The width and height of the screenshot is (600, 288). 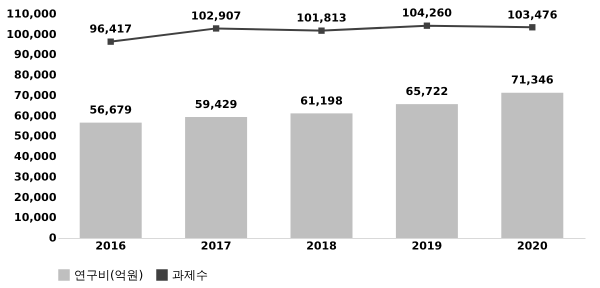 What do you see at coordinates (532, 15) in the screenshot?
I see `data-label: 103,476` at bounding box center [532, 15].